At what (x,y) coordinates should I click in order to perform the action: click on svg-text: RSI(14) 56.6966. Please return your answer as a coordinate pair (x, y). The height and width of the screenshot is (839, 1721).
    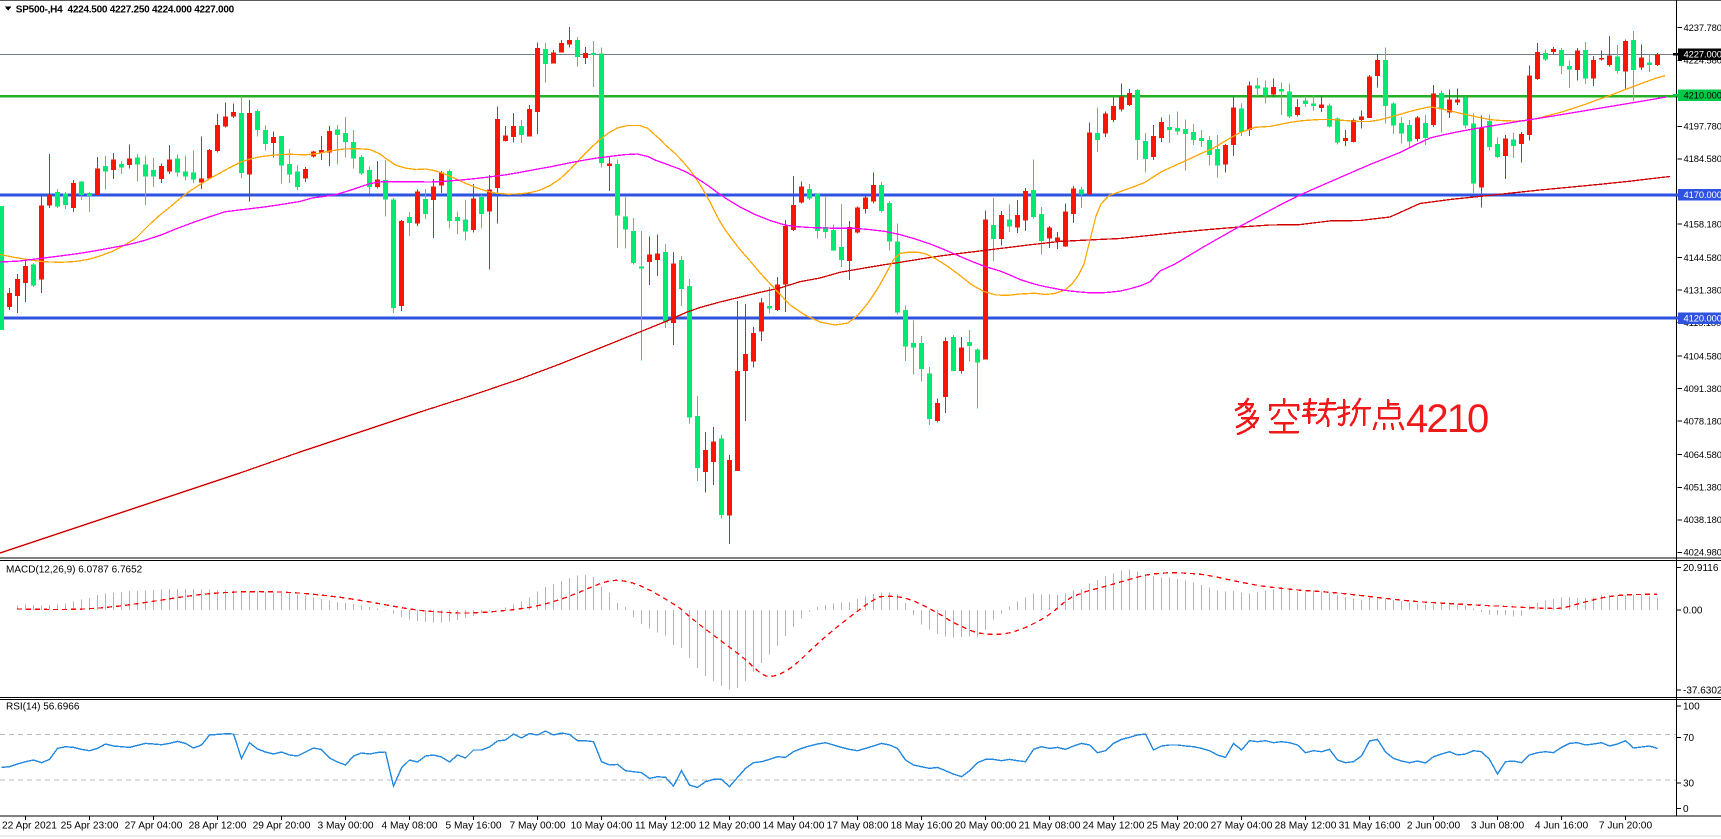
    Looking at the image, I should click on (43, 707).